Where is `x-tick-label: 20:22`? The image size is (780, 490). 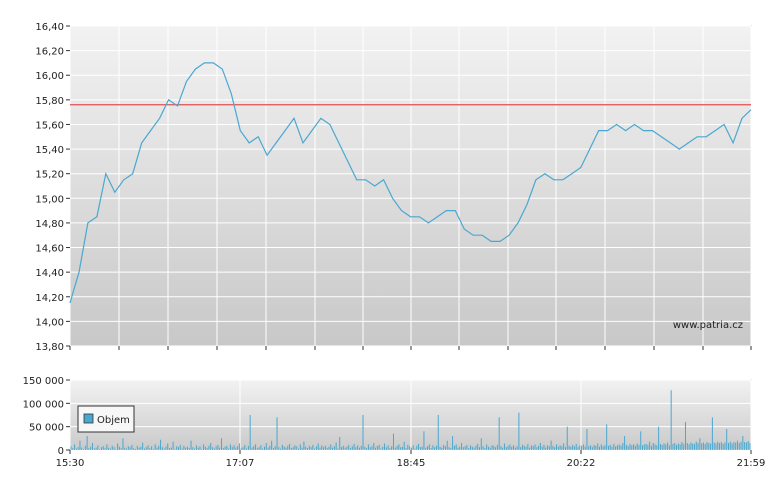
x-tick-label: 20:22 is located at coordinates (581, 463).